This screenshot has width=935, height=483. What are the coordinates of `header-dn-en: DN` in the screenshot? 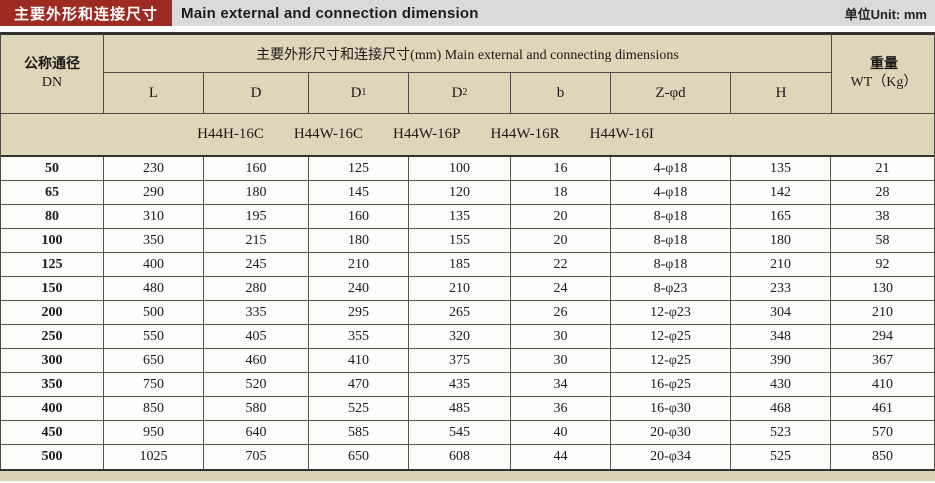 It's located at (52, 82).